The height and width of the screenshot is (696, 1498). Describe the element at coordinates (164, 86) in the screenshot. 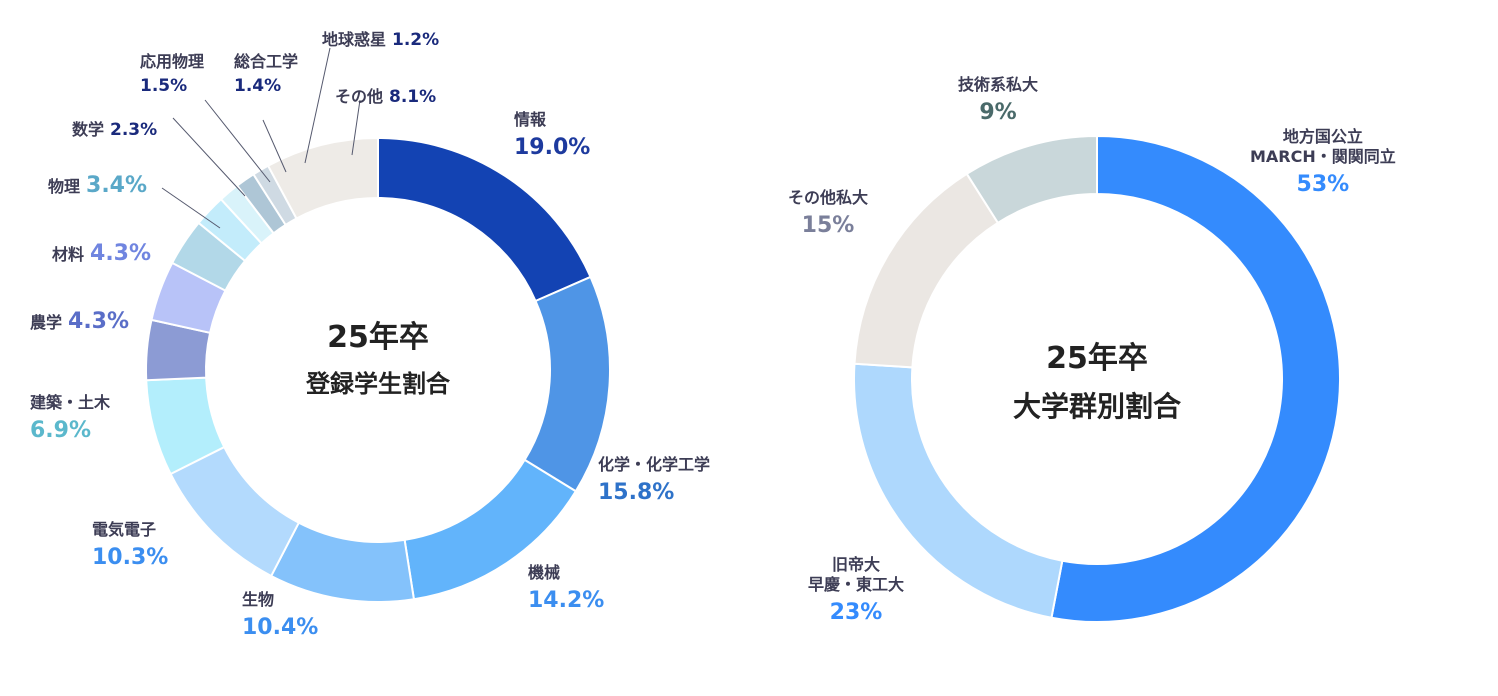

I see `slice-value: 1.5%` at that location.